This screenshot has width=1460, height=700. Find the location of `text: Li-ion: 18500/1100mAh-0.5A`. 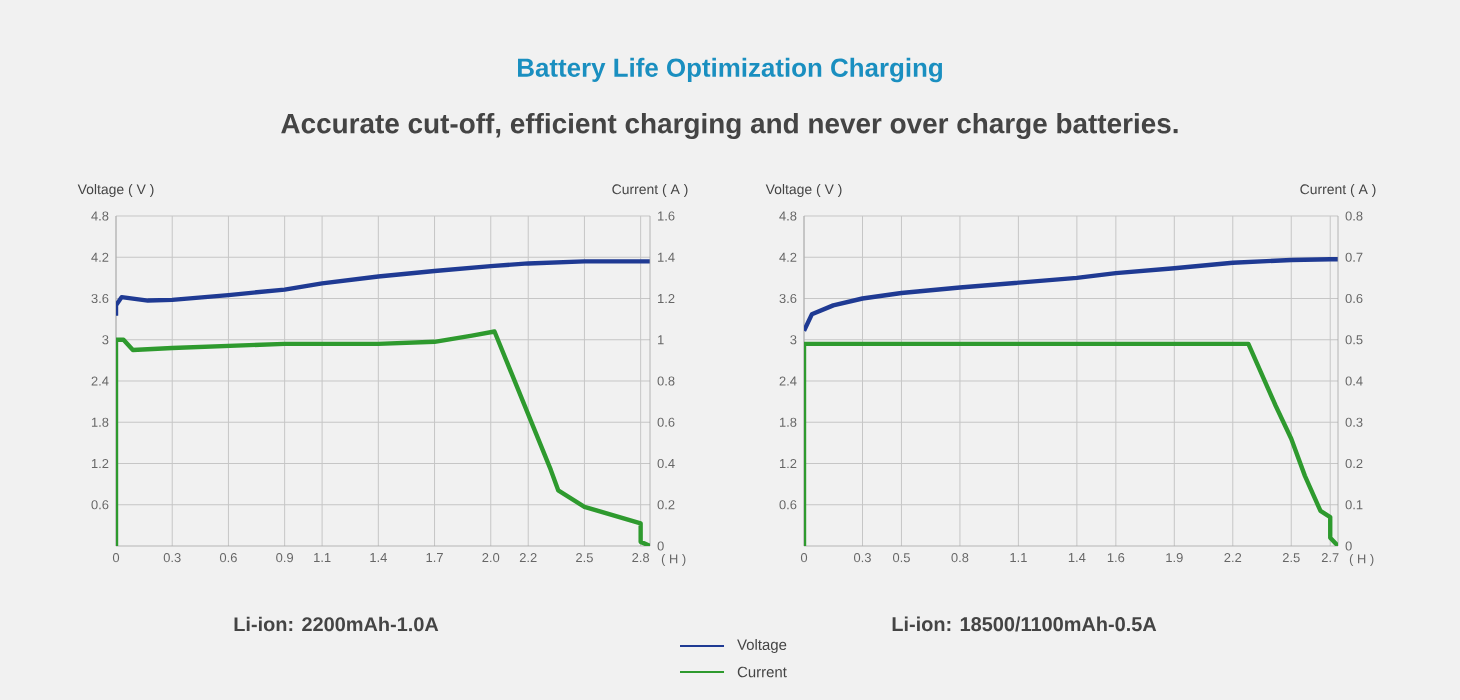

text: Li-ion: 18500/1100mAh-0.5A is located at coordinates (1024, 624).